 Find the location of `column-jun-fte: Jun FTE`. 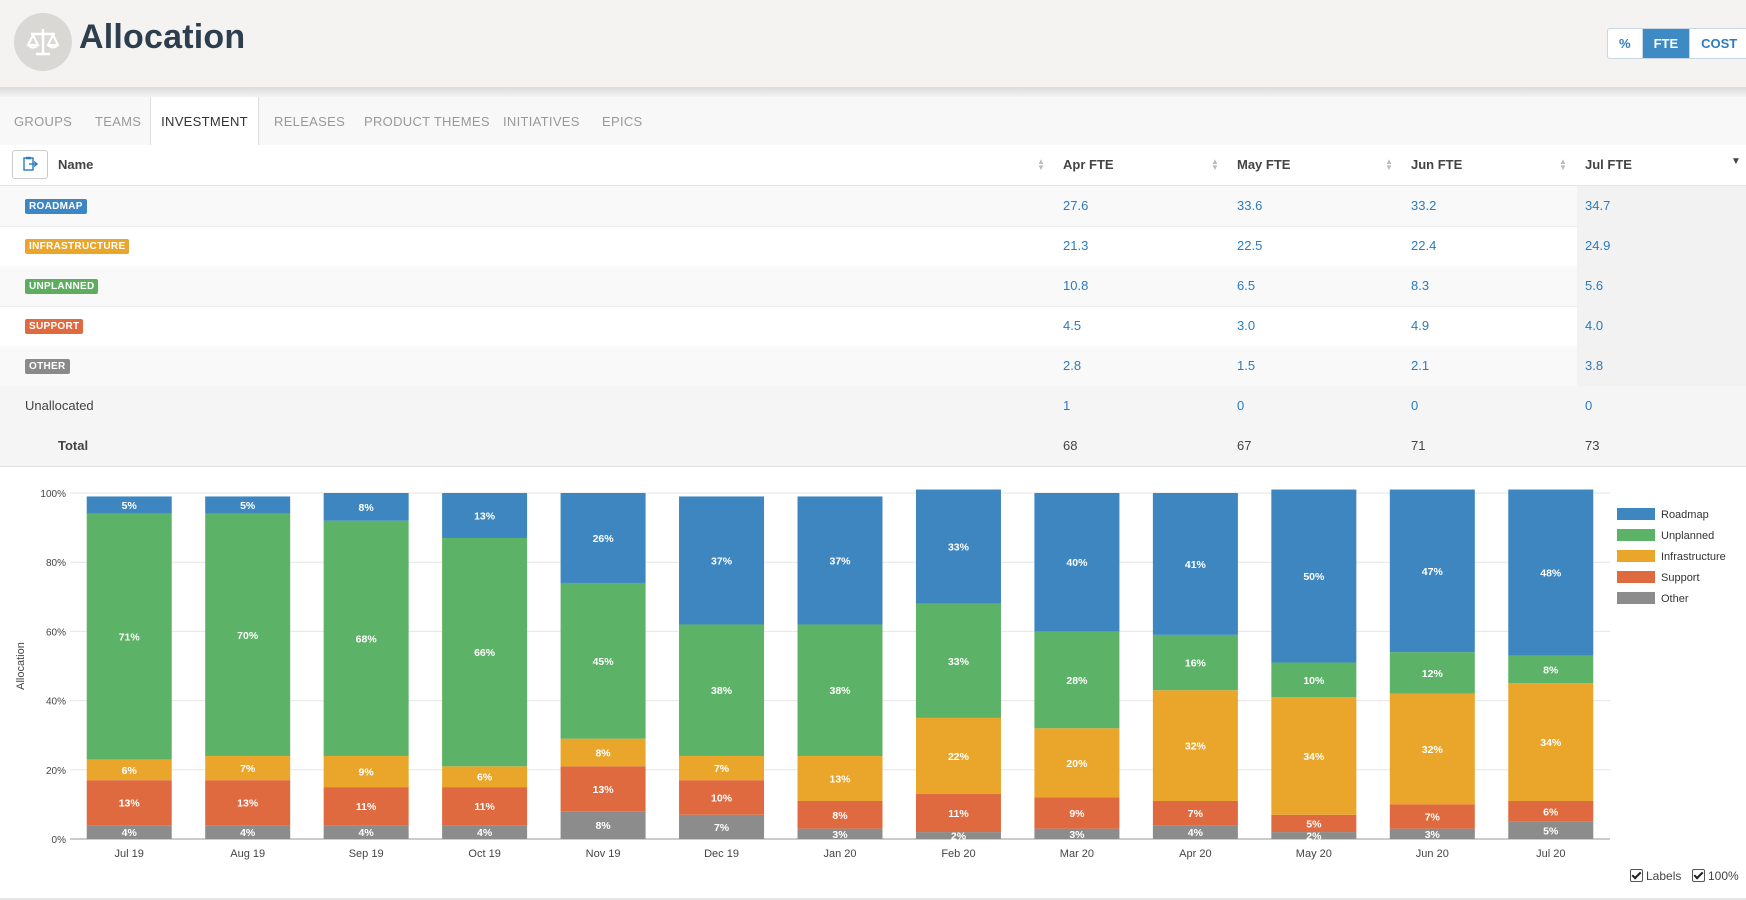

column-jun-fte: Jun FTE is located at coordinates (1437, 164).